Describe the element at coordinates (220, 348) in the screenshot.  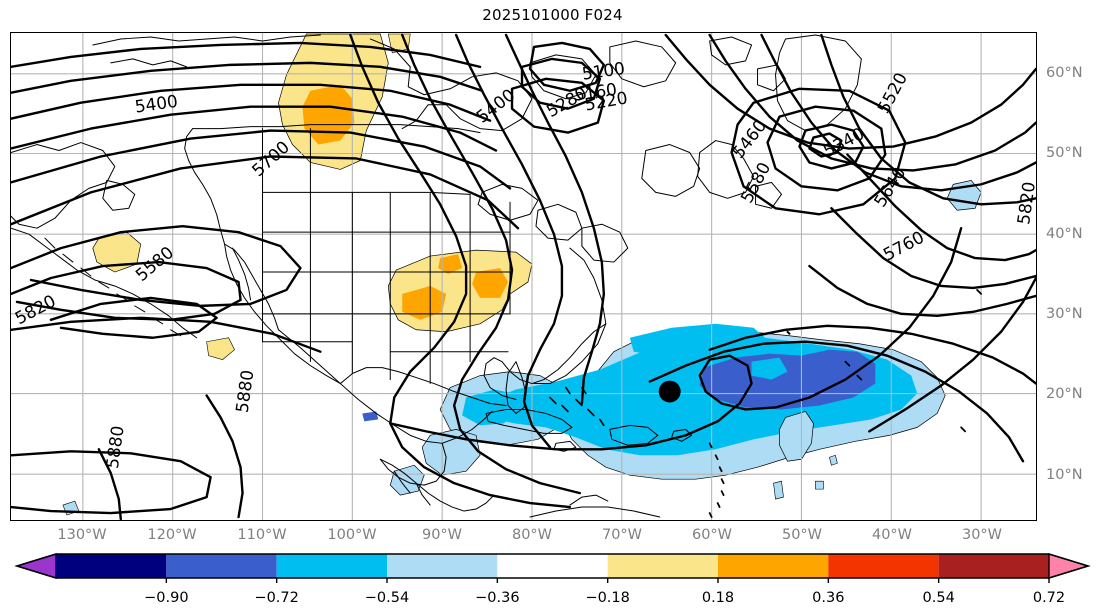
I see `shade-baja-yellow` at that location.